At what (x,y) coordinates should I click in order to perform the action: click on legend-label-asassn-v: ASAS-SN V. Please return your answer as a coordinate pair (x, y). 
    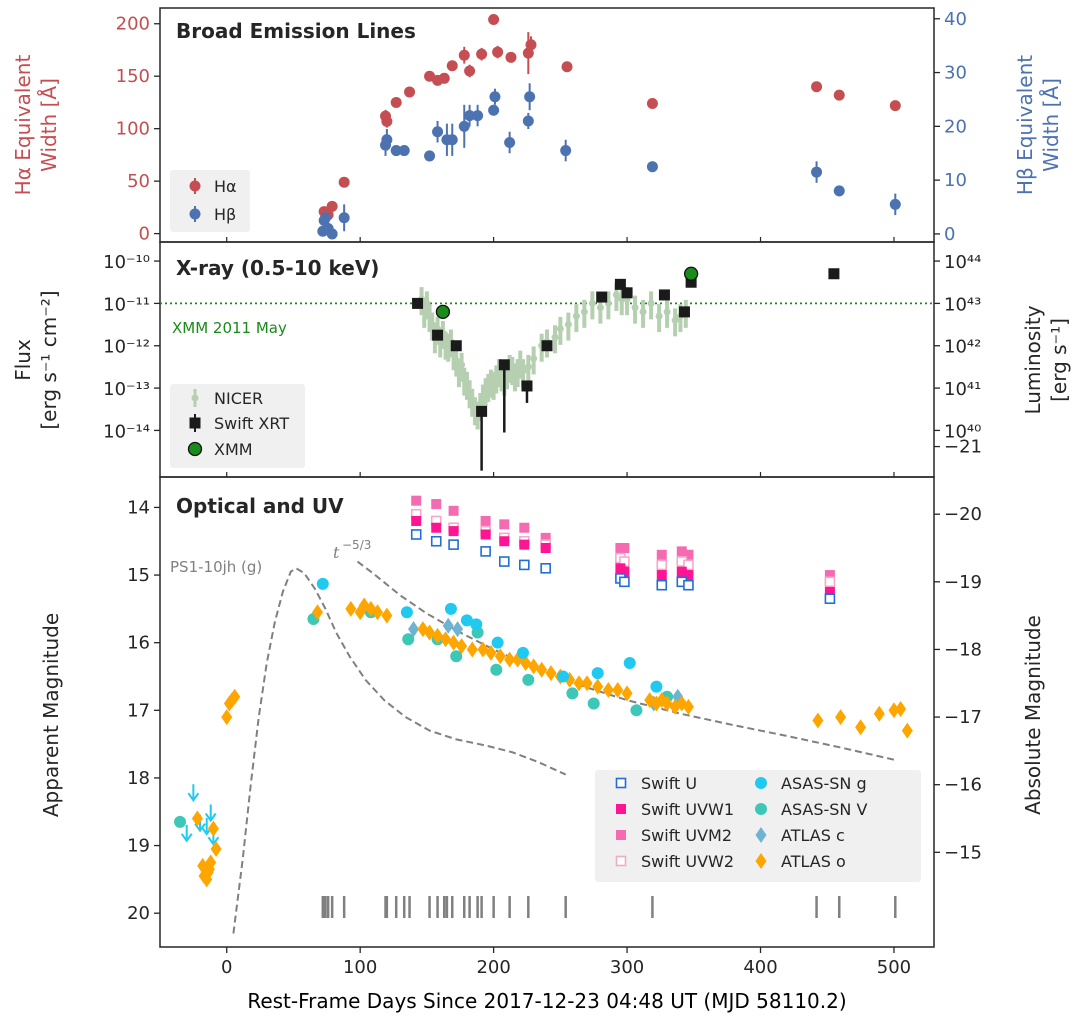
    Looking at the image, I should click on (824, 809).